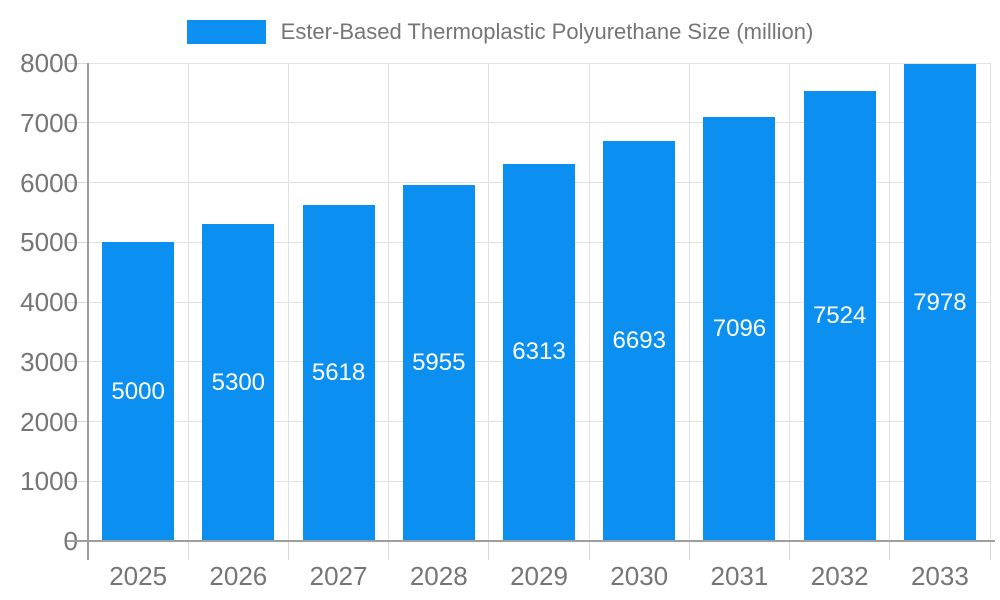 The height and width of the screenshot is (600, 1000). I want to click on bar-value-label: 7096, so click(739, 328).